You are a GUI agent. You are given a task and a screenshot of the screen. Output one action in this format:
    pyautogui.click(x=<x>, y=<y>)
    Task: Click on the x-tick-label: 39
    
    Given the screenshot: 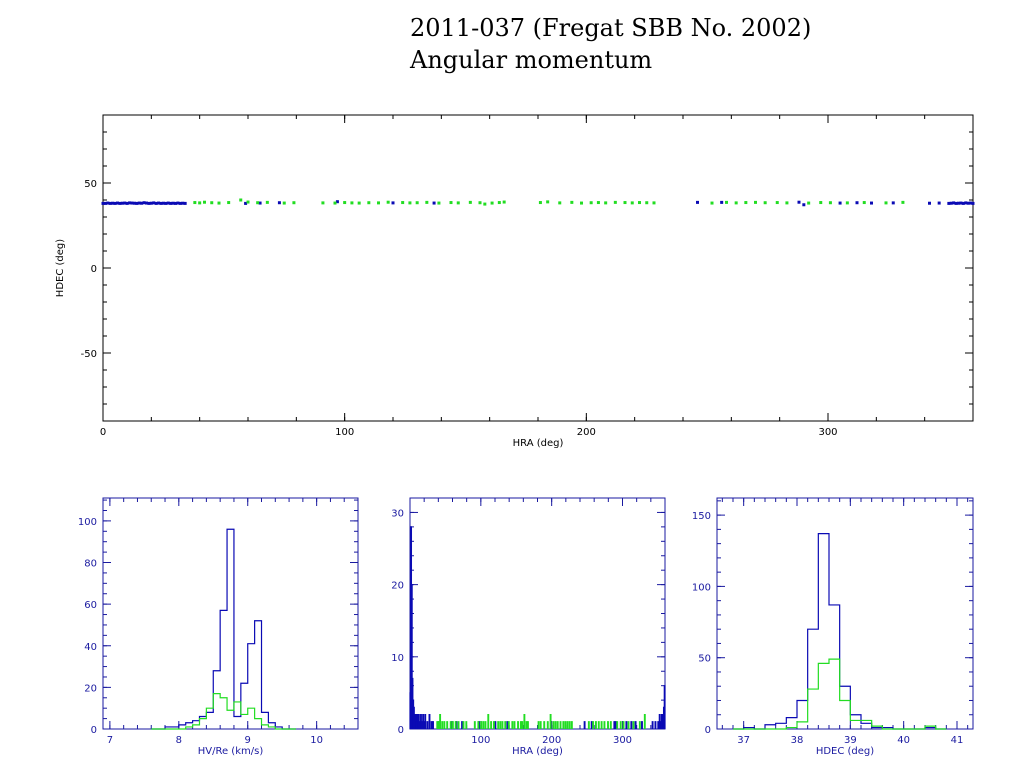 What is the action you would take?
    pyautogui.click(x=850, y=740)
    